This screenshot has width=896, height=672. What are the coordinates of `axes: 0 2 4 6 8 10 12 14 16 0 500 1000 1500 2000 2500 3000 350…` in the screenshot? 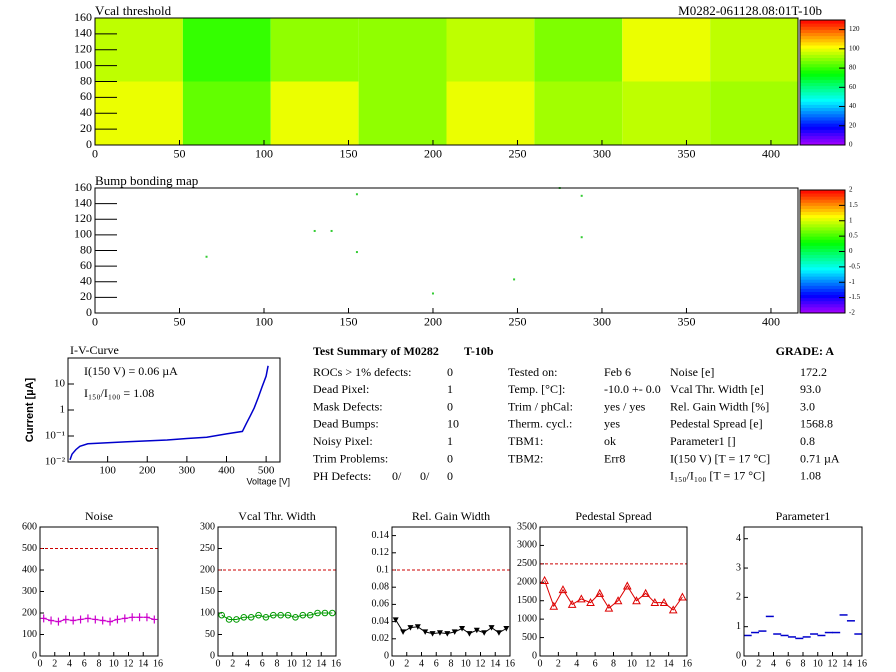 It's located at (604, 595).